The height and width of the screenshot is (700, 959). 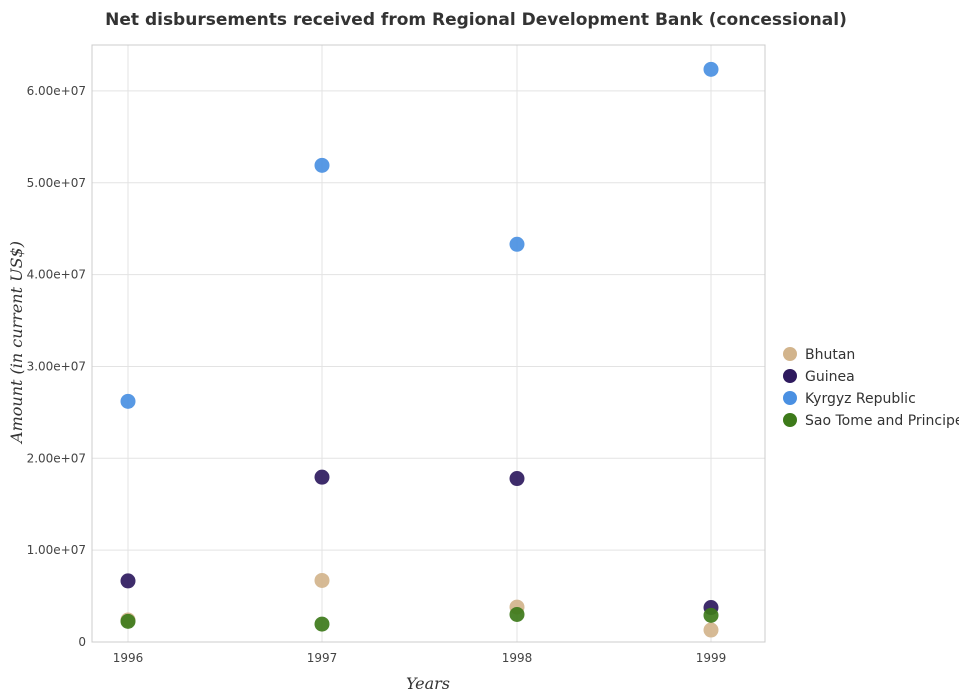 I want to click on y-tick-label: 5.00e+07, so click(x=56, y=183).